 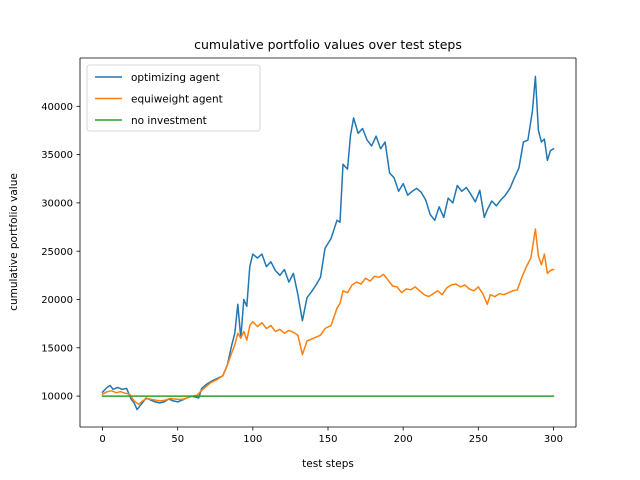 What do you see at coordinates (57, 203) in the screenshot?
I see `y-tick-label: 30000` at bounding box center [57, 203].